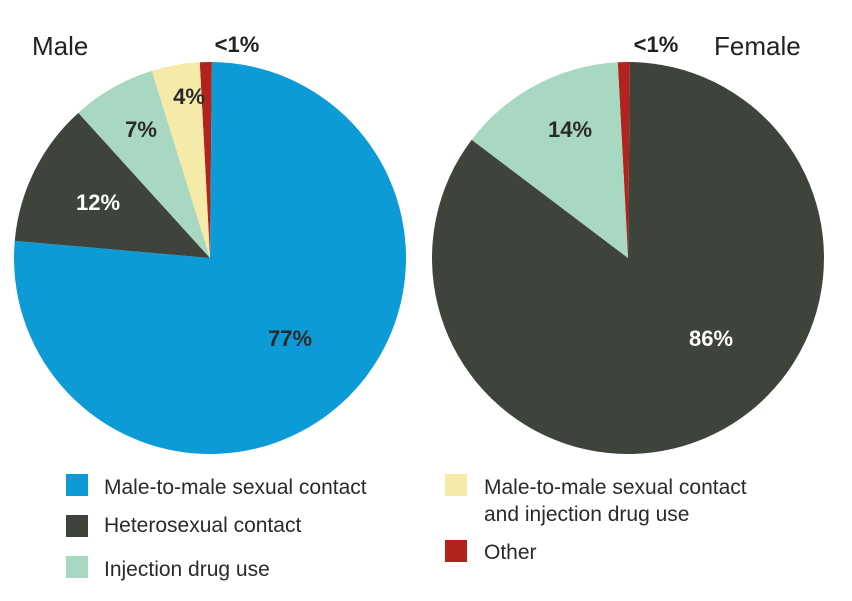 This screenshot has height=601, width=852. I want to click on legend-label: Injection drug use, so click(187, 569).